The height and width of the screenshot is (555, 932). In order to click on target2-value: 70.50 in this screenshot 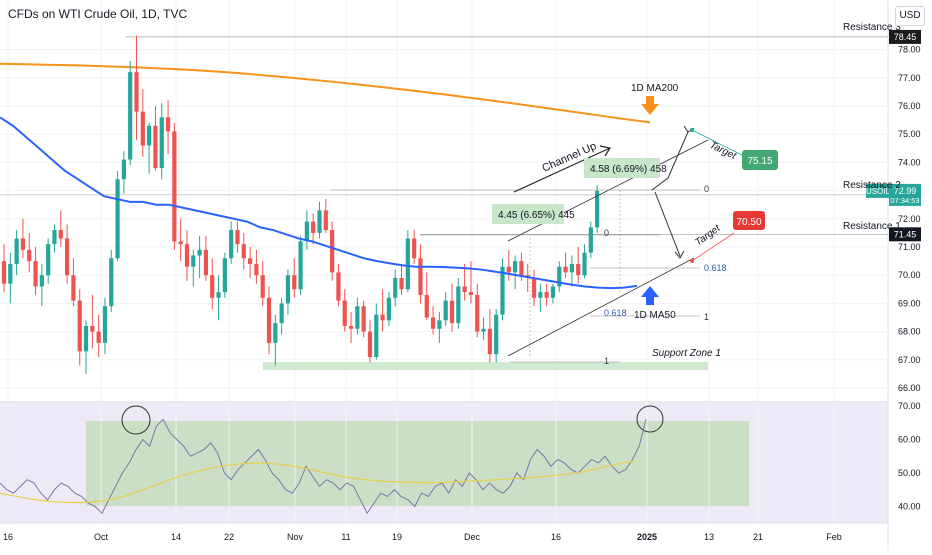, I will do `click(748, 222)`.